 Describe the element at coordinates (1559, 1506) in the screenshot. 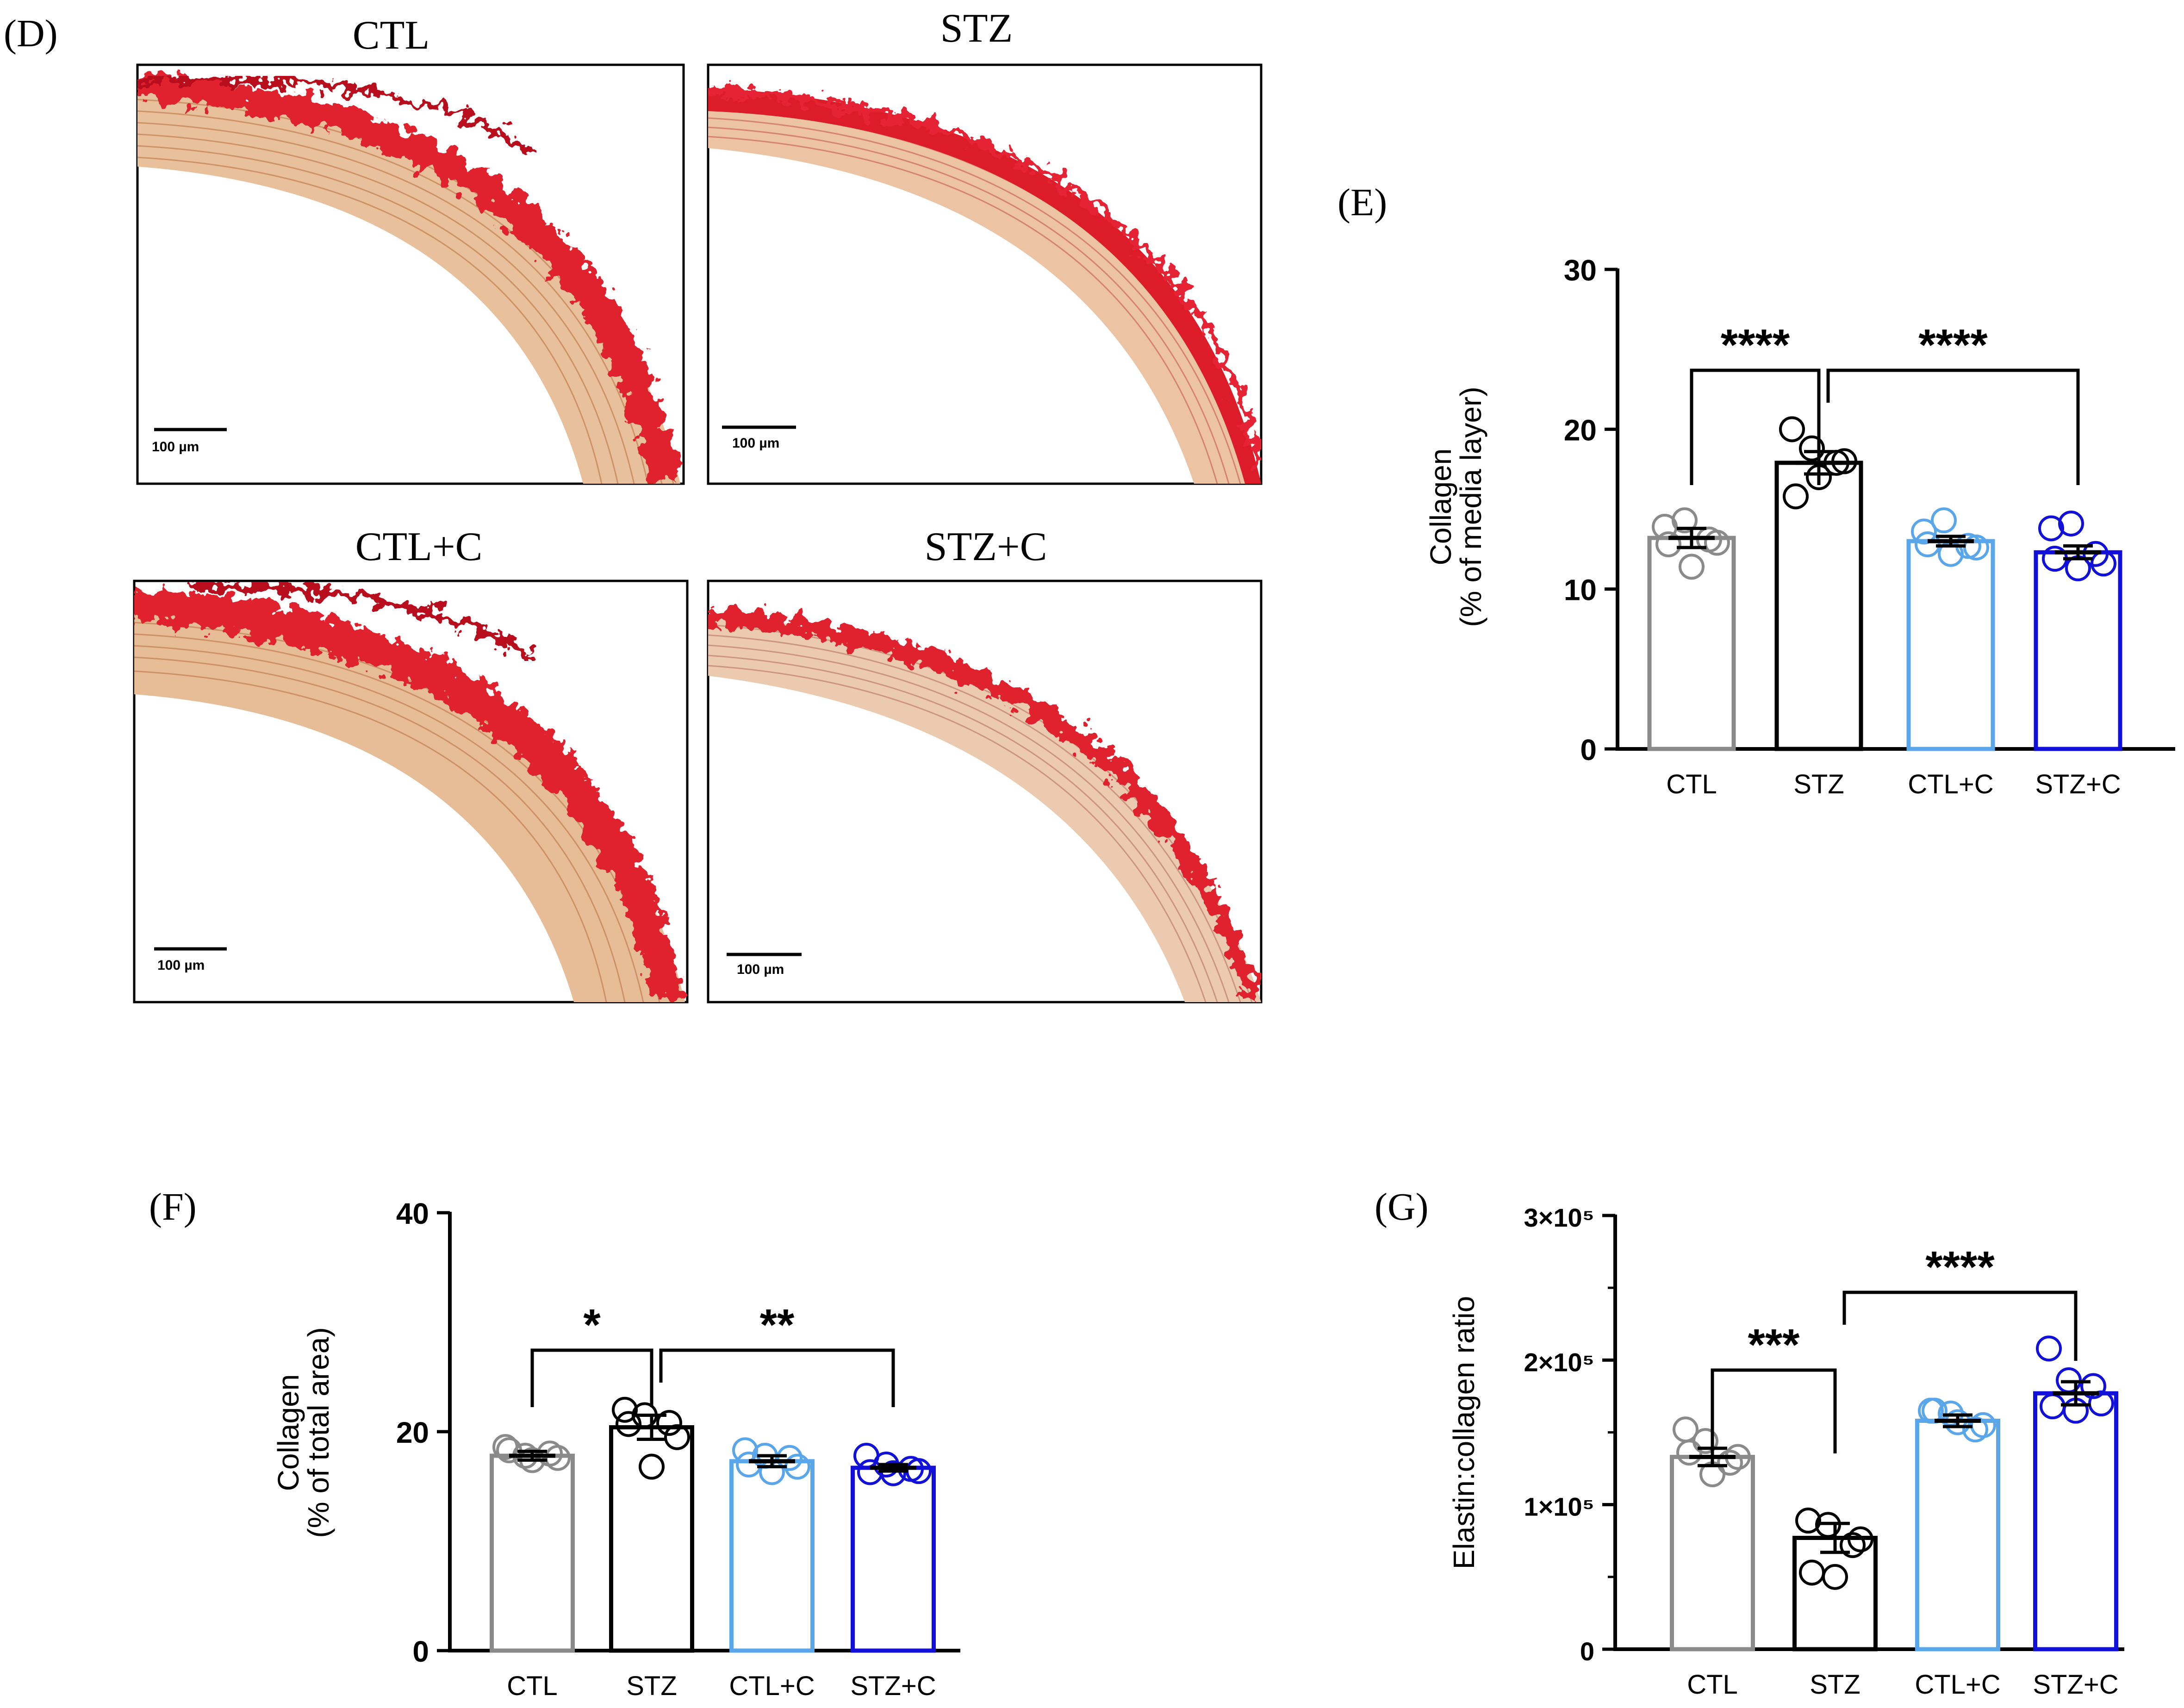

I see `y-tick-label: 1×10⁵` at that location.